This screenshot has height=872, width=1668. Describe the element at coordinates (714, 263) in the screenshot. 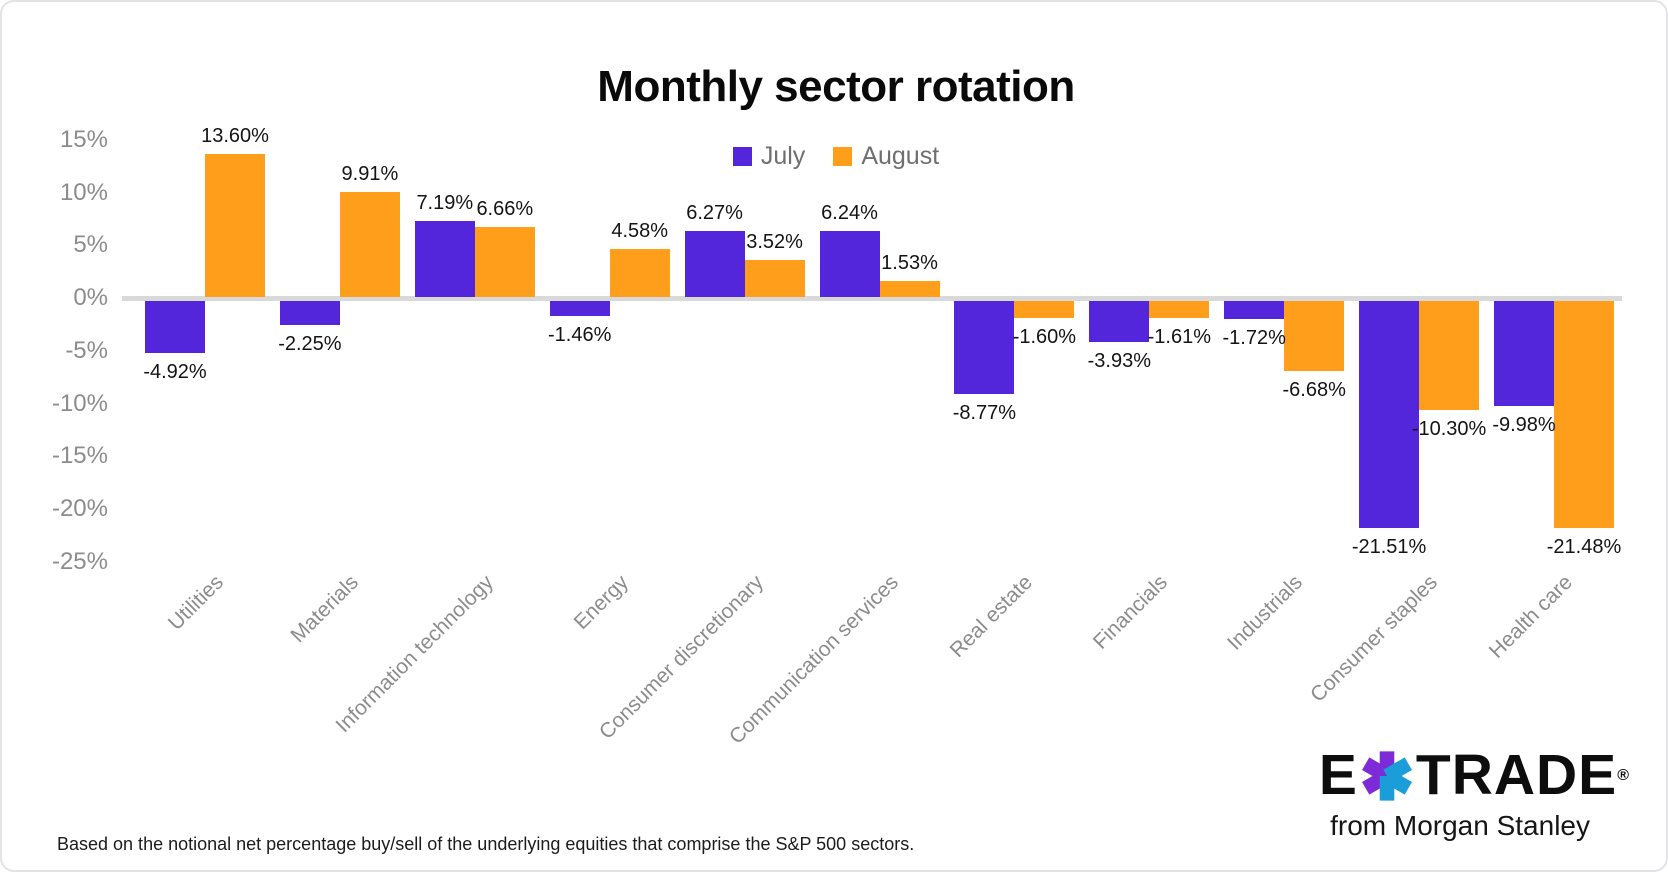

I see `bar-july-consumer-discretionary` at that location.